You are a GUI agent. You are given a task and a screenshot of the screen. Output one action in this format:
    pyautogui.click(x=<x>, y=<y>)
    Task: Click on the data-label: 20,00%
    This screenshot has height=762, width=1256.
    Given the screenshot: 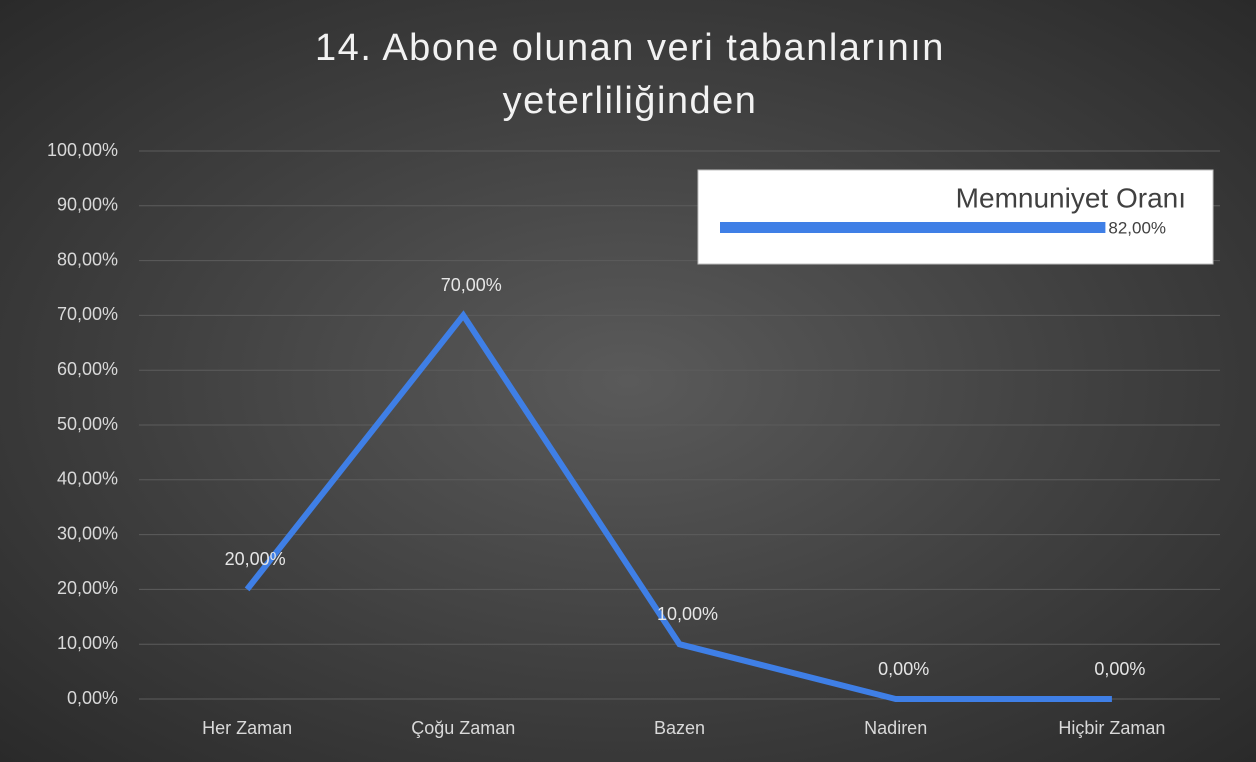 What is the action you would take?
    pyautogui.click(x=255, y=559)
    